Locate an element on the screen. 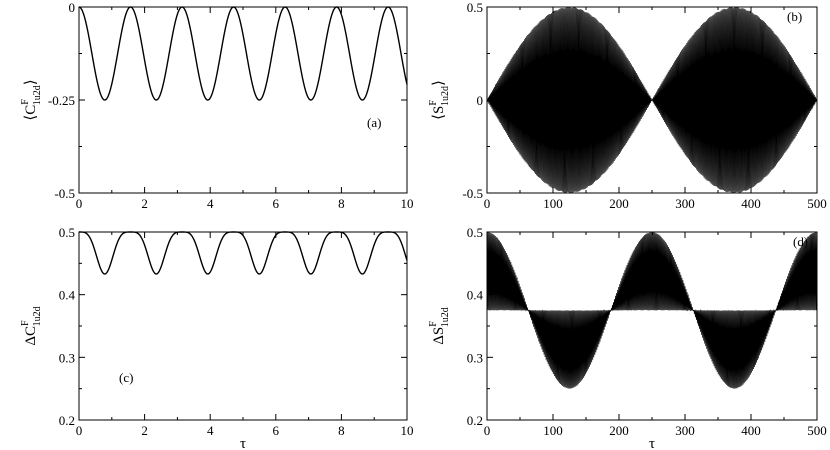  y-axis-title-main: ⟨S is located at coordinates (439, 113).